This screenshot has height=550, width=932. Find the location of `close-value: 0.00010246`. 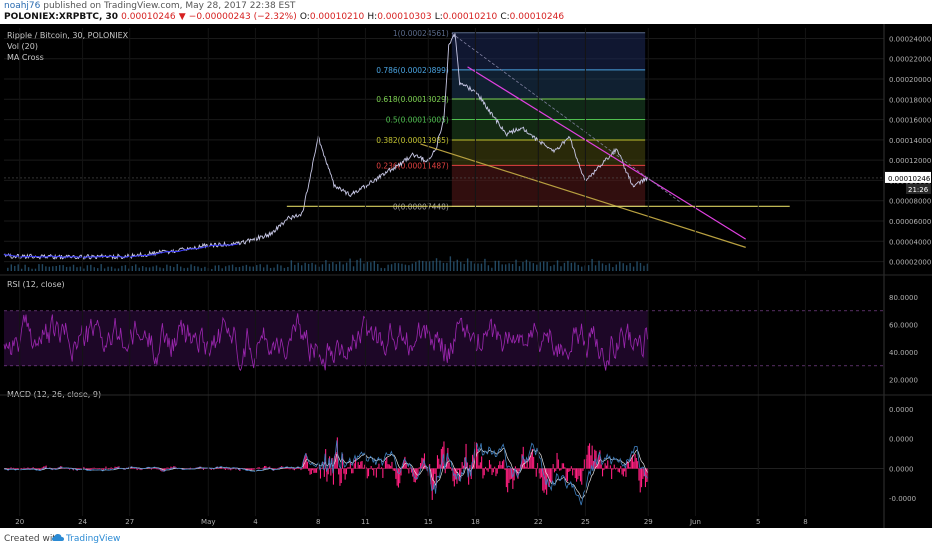

close-value: 0.00010246 is located at coordinates (537, 17).